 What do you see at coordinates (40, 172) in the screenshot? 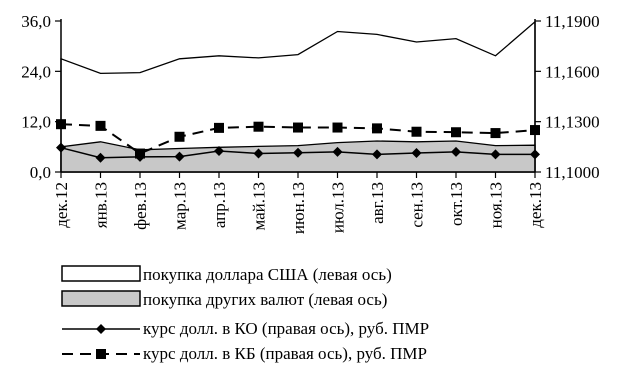
I see `left-tick-label: 0,0` at bounding box center [40, 172].